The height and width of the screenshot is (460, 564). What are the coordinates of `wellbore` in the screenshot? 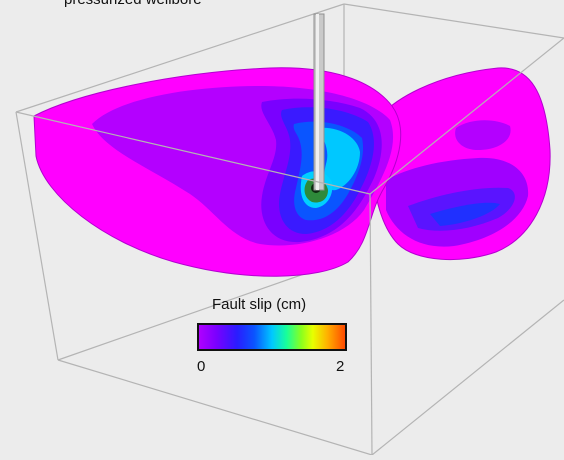 It's located at (319, 102).